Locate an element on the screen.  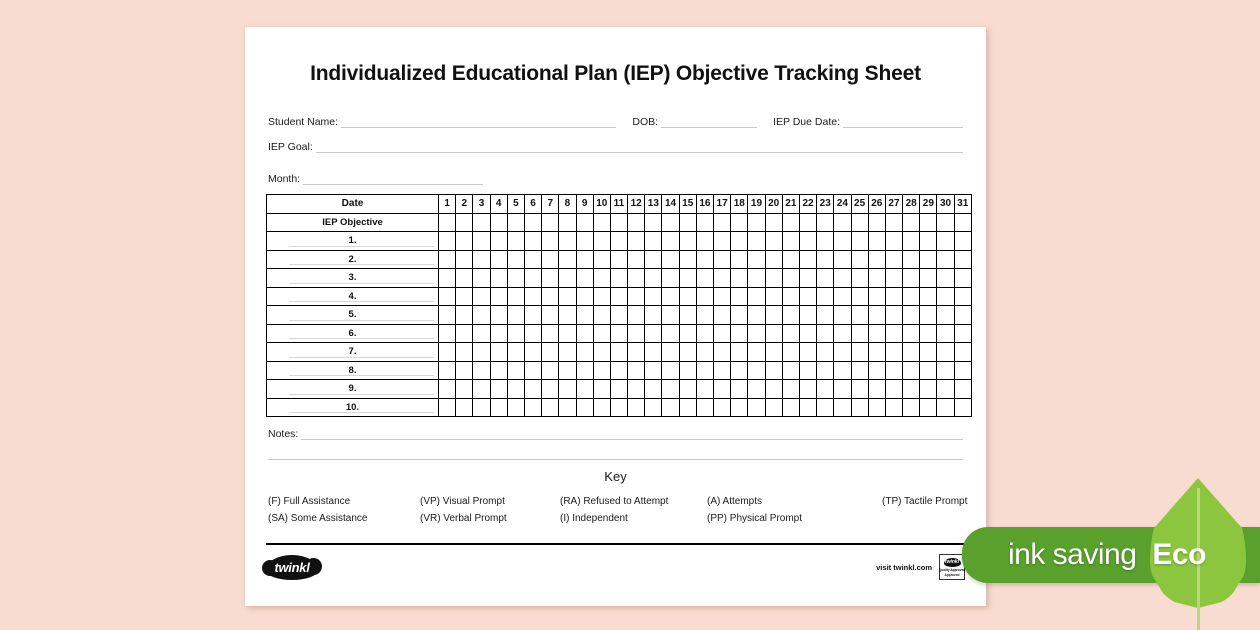
cell-r6-d24 is located at coordinates (842, 333).